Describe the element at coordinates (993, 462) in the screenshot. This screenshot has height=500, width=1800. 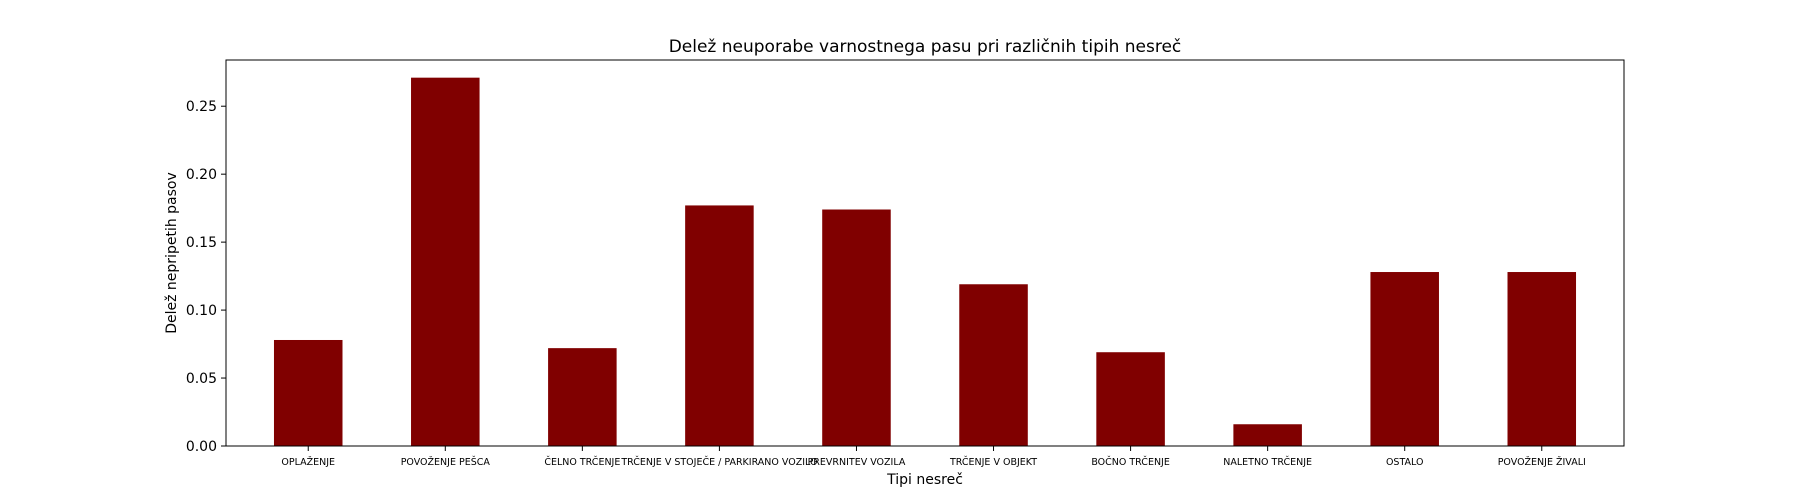
I see `x-tick-label: TRČENJE V OBJEKT` at that location.